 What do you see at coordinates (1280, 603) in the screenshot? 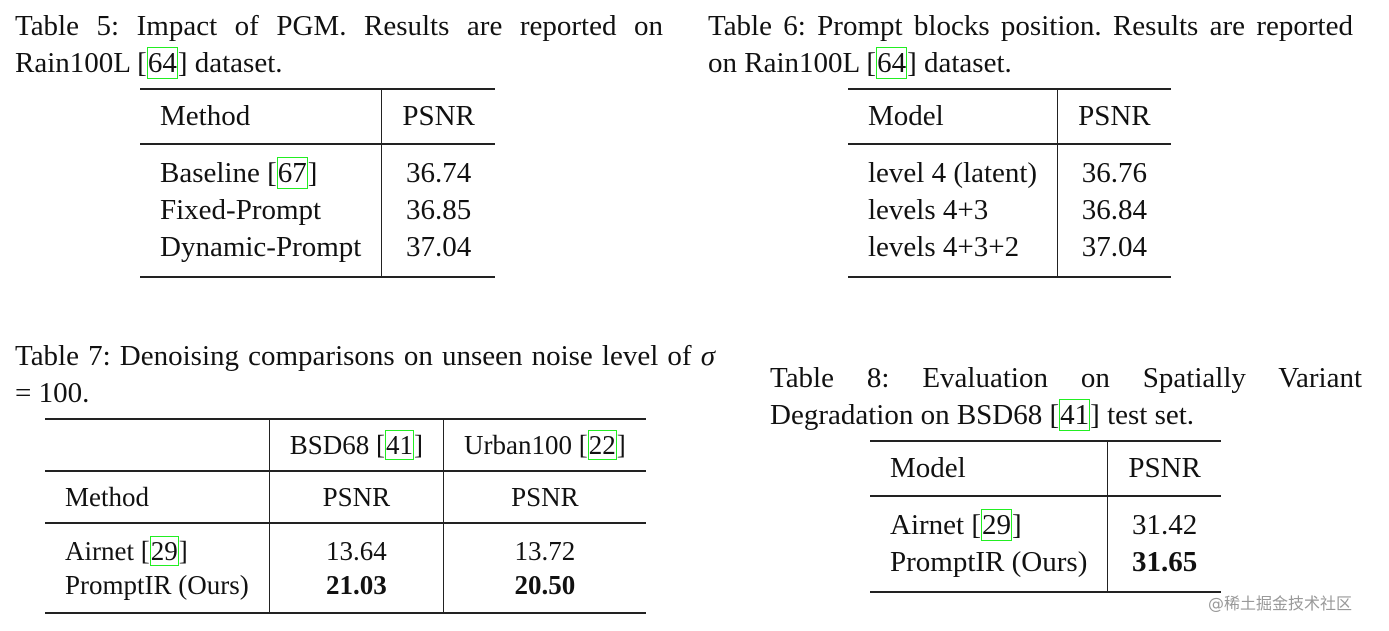
I see `watermark: @稀土掘金技术社区` at bounding box center [1280, 603].